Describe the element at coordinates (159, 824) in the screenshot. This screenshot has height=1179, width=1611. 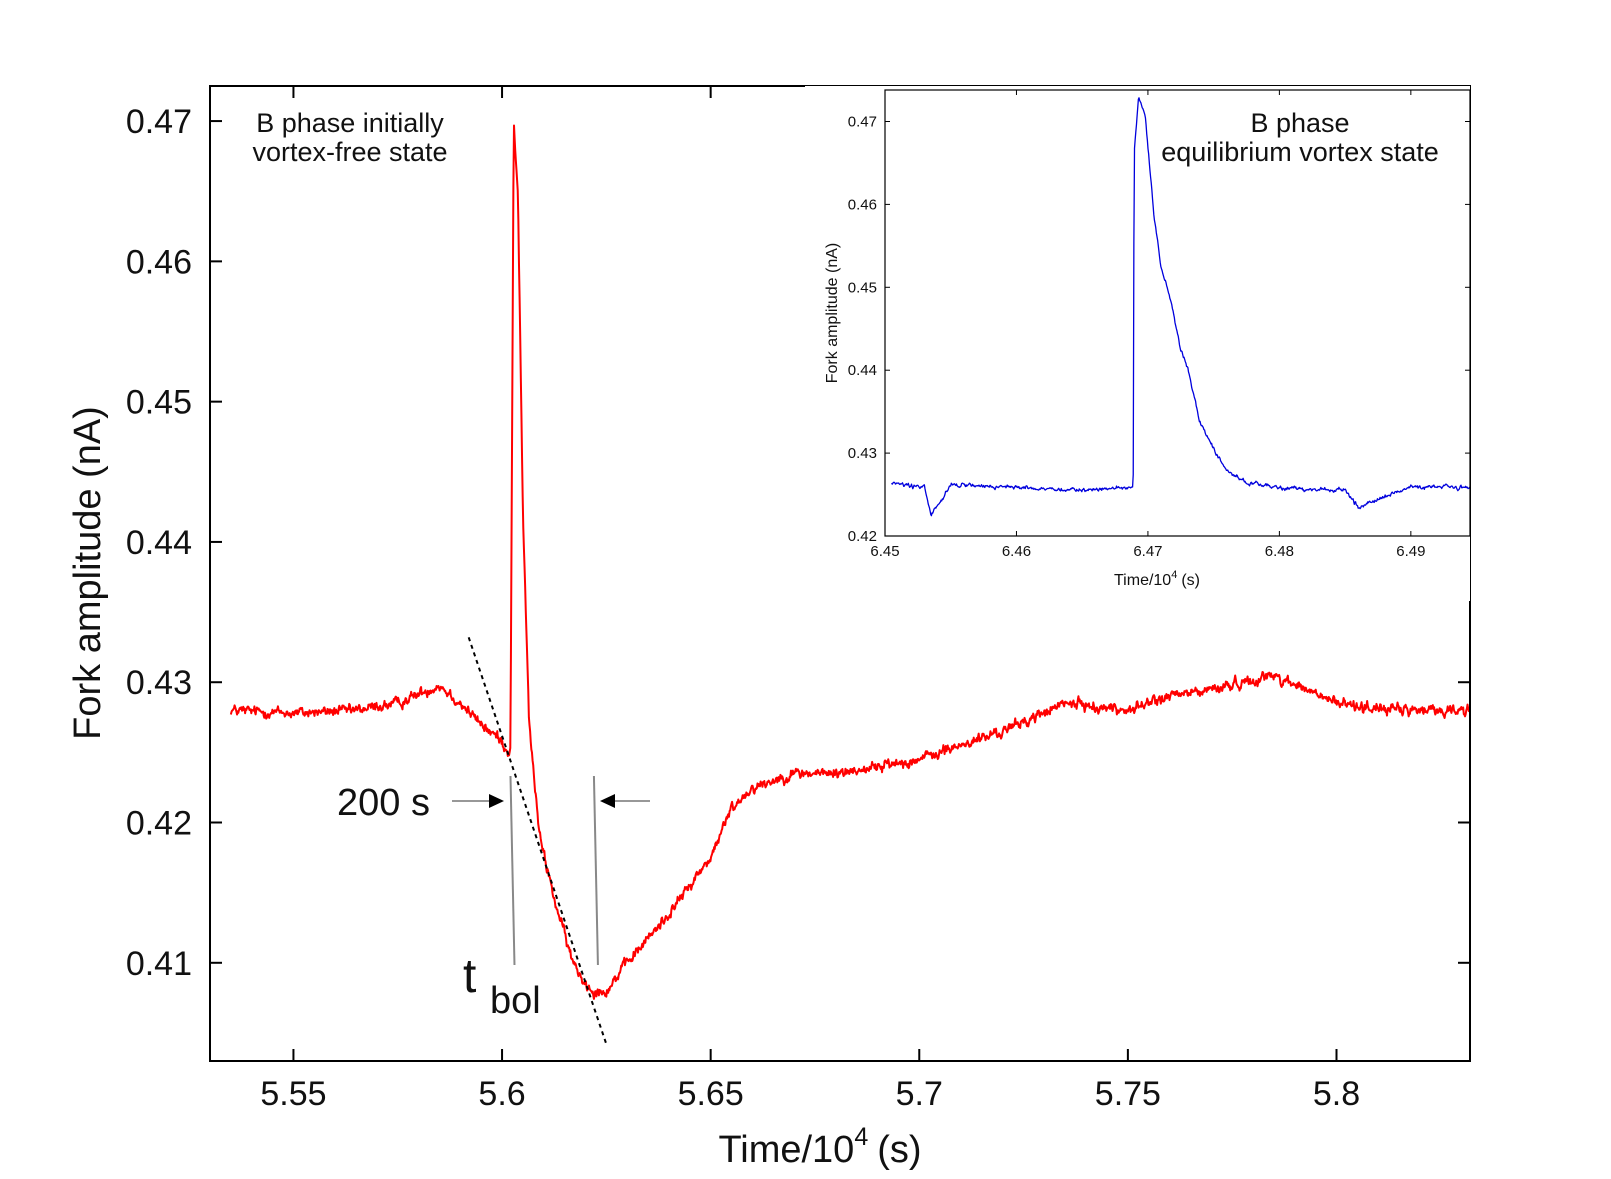
I see `main-y-tick-label: 0.42` at that location.